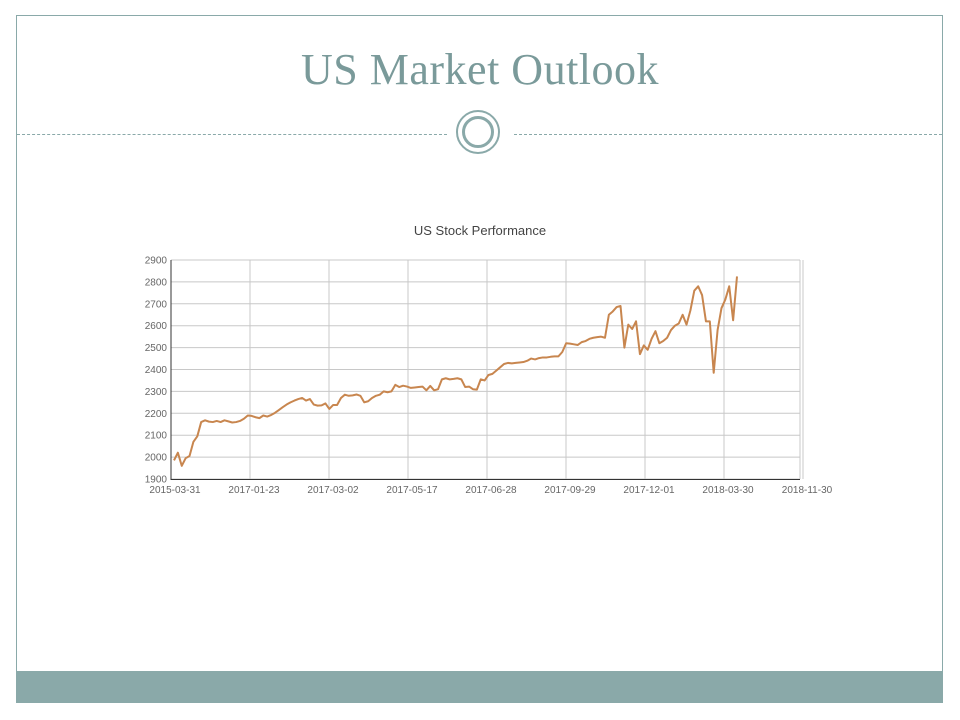 Image resolution: width=960 pixels, height=720 pixels. I want to click on title-divider-left, so click(232, 134).